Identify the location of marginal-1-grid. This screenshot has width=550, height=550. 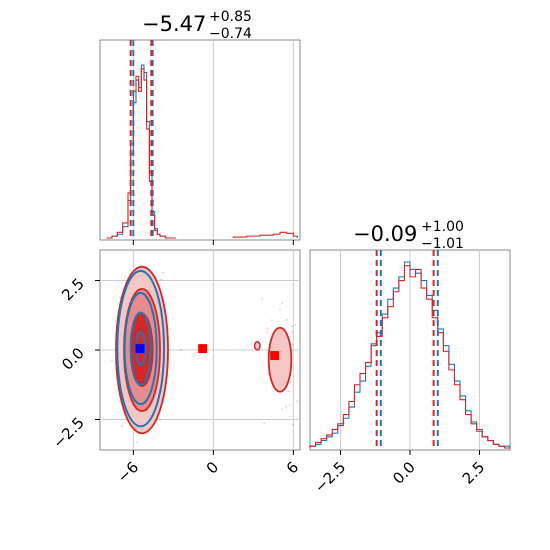
(213, 140).